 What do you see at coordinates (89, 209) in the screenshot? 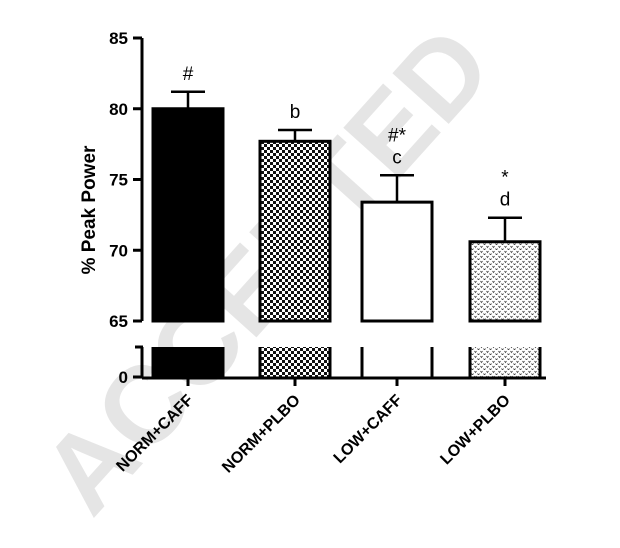
I see `y-axis-label: % Peak Power` at bounding box center [89, 209].